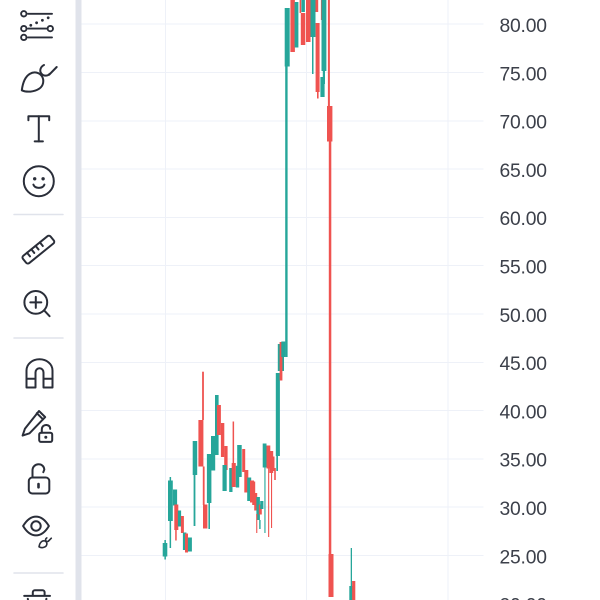  What do you see at coordinates (523, 412) in the screenshot?
I see `svg-text: 40.00` at bounding box center [523, 412].